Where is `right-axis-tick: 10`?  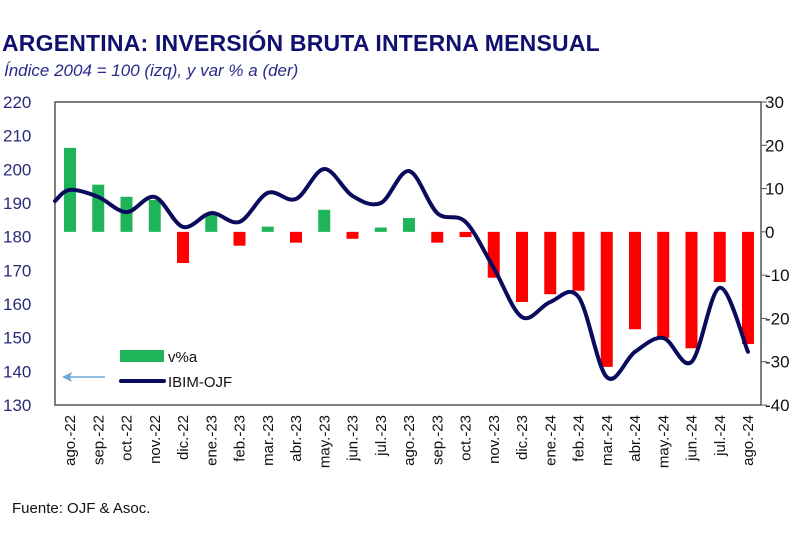 right-axis-tick: 10 is located at coordinates (774, 189).